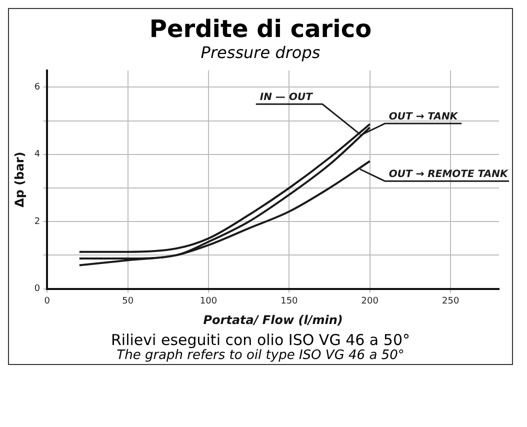  What do you see at coordinates (273, 319) in the screenshot?
I see `x-axis-title: Portata/ Flow (l/min)` at bounding box center [273, 319].